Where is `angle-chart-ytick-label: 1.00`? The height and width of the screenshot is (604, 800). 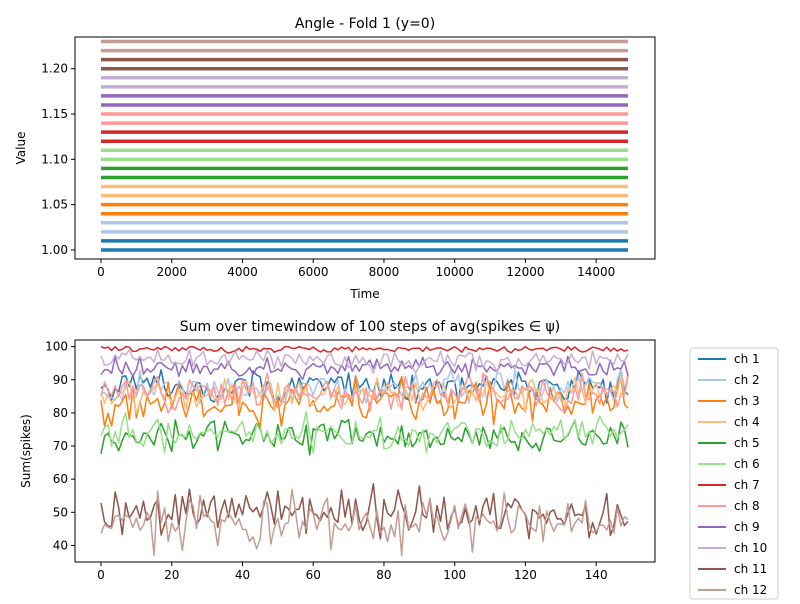
angle-chart-ytick-label: 1.00 is located at coordinates (54, 250).